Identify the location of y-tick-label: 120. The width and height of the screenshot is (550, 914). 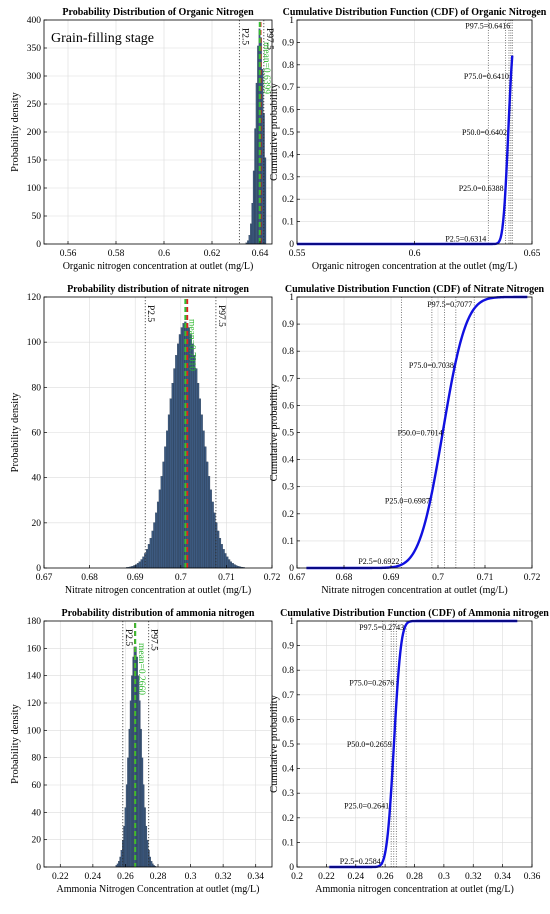
(34, 704).